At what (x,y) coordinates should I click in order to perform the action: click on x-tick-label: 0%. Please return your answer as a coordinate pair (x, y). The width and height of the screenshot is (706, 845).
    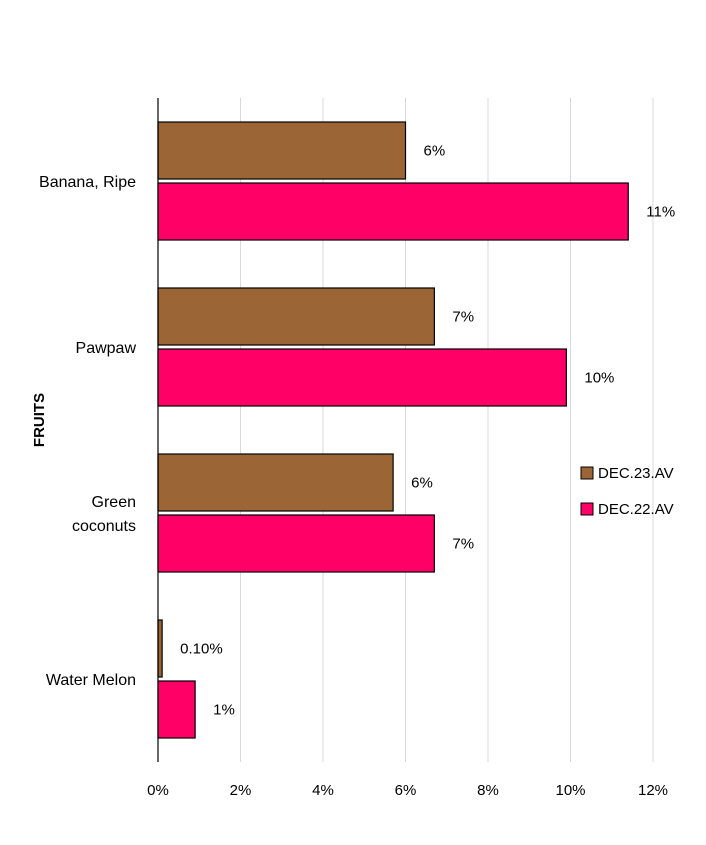
    Looking at the image, I should click on (158, 790).